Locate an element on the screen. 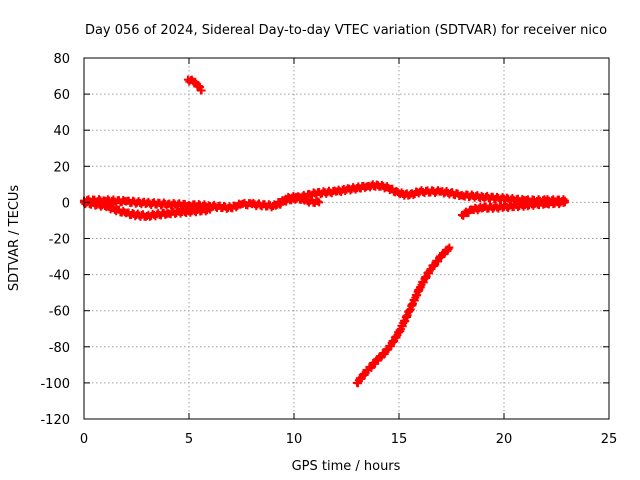 The image size is (640, 480). y-axis-label: SDTVAR / TECUs is located at coordinates (14, 238).